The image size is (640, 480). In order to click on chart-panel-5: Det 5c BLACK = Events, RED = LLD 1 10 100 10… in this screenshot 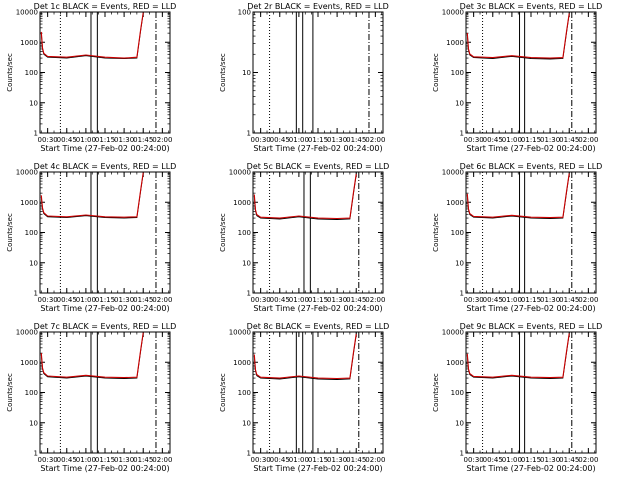, I will do `click(304, 237)`.